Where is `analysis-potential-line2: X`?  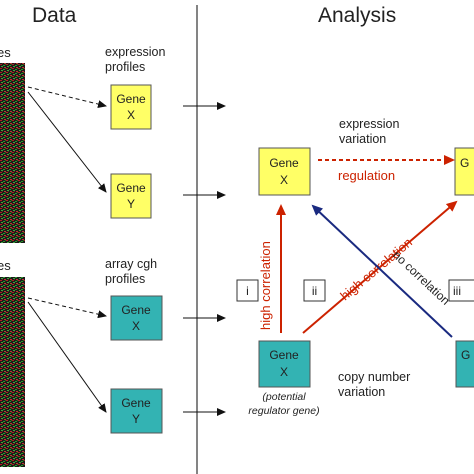
analysis-potential-line2: X is located at coordinates (284, 372).